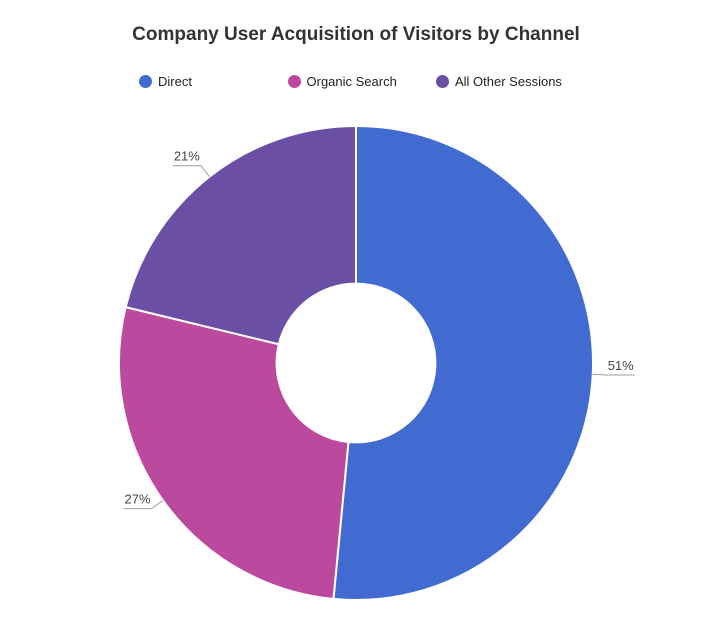  What do you see at coordinates (175, 81) in the screenshot?
I see `legend-label-direct: Direct` at bounding box center [175, 81].